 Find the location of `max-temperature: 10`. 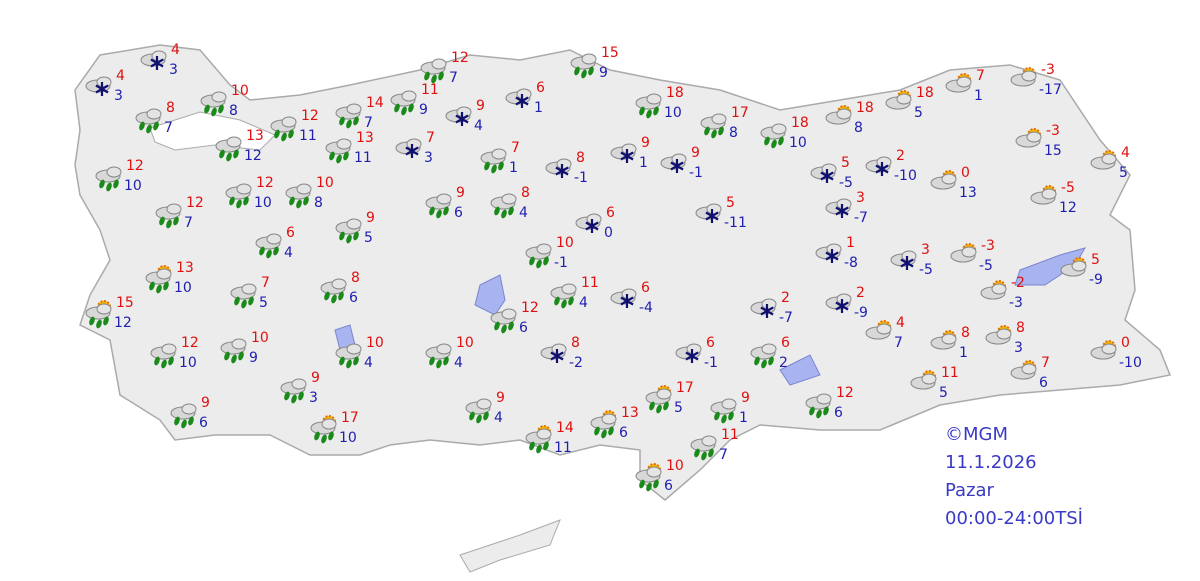

max-temperature: 10 is located at coordinates (240, 91).